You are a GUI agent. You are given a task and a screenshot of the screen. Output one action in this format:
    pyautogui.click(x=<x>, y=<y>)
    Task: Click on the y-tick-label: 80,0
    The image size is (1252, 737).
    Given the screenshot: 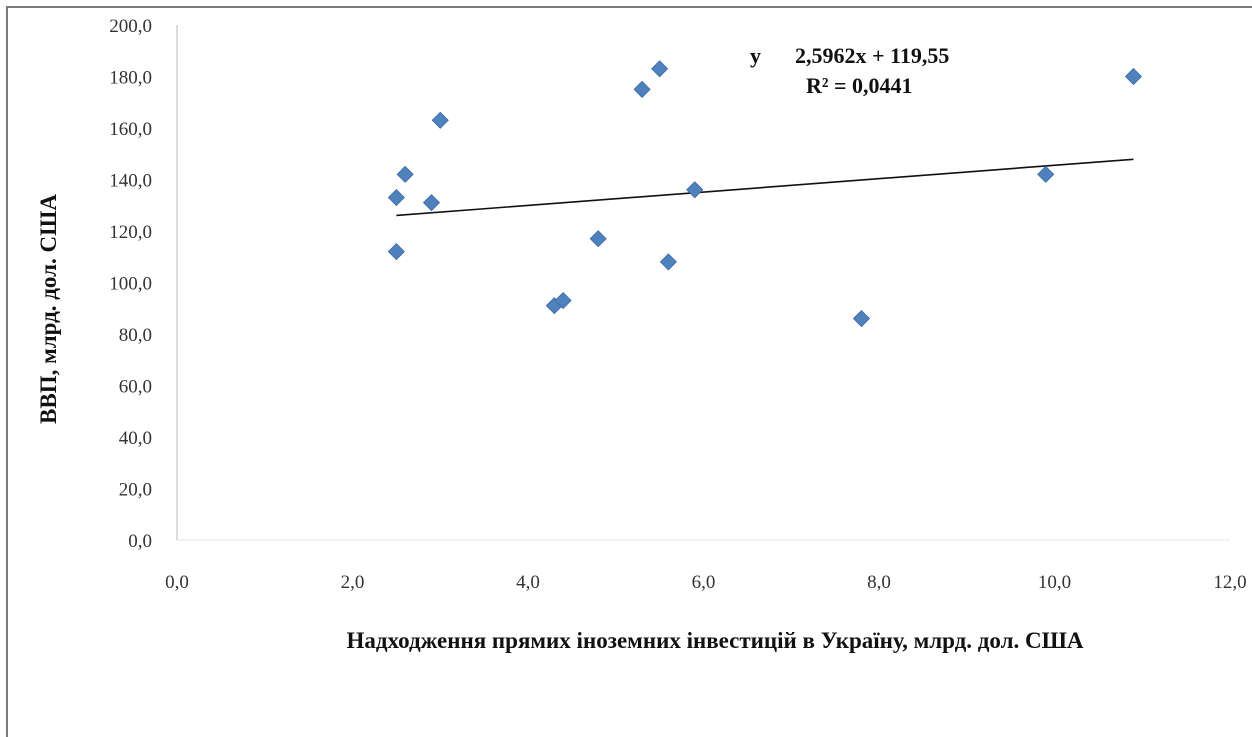 What is the action you would take?
    pyautogui.click(x=135, y=335)
    